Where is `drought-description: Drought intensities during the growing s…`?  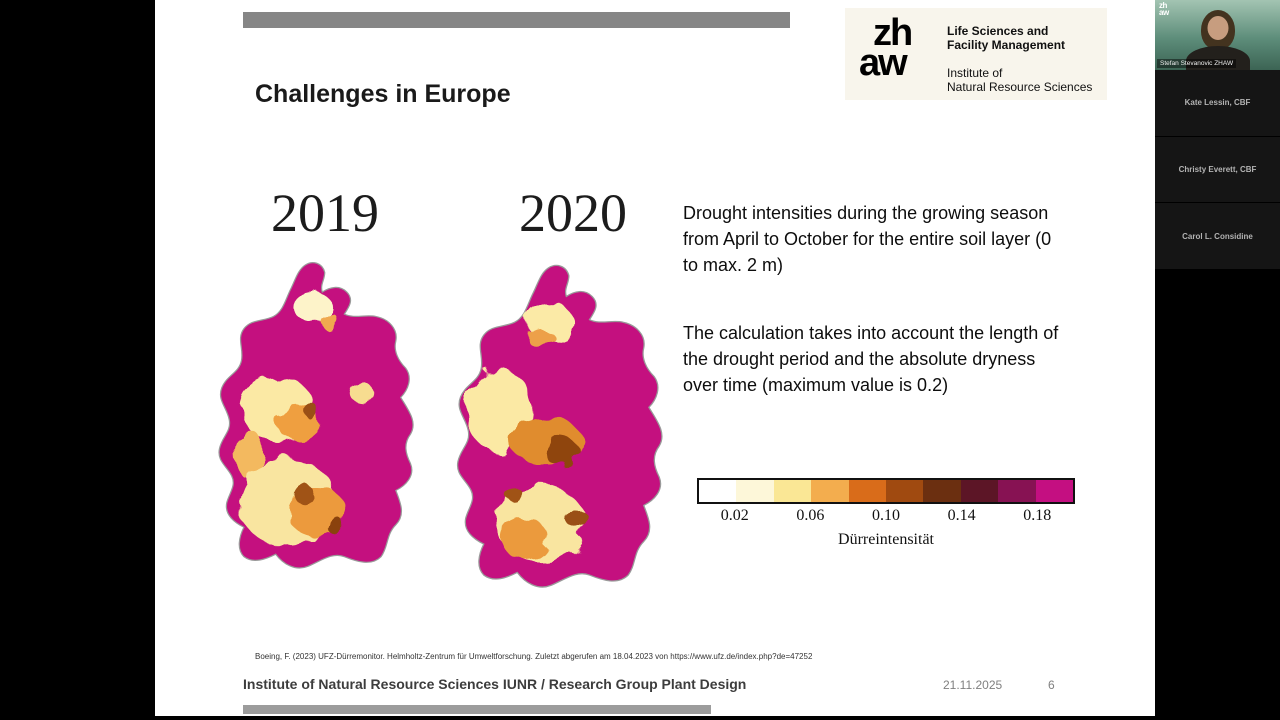
drought-description: Drought intensities during the growing s… is located at coordinates (876, 299).